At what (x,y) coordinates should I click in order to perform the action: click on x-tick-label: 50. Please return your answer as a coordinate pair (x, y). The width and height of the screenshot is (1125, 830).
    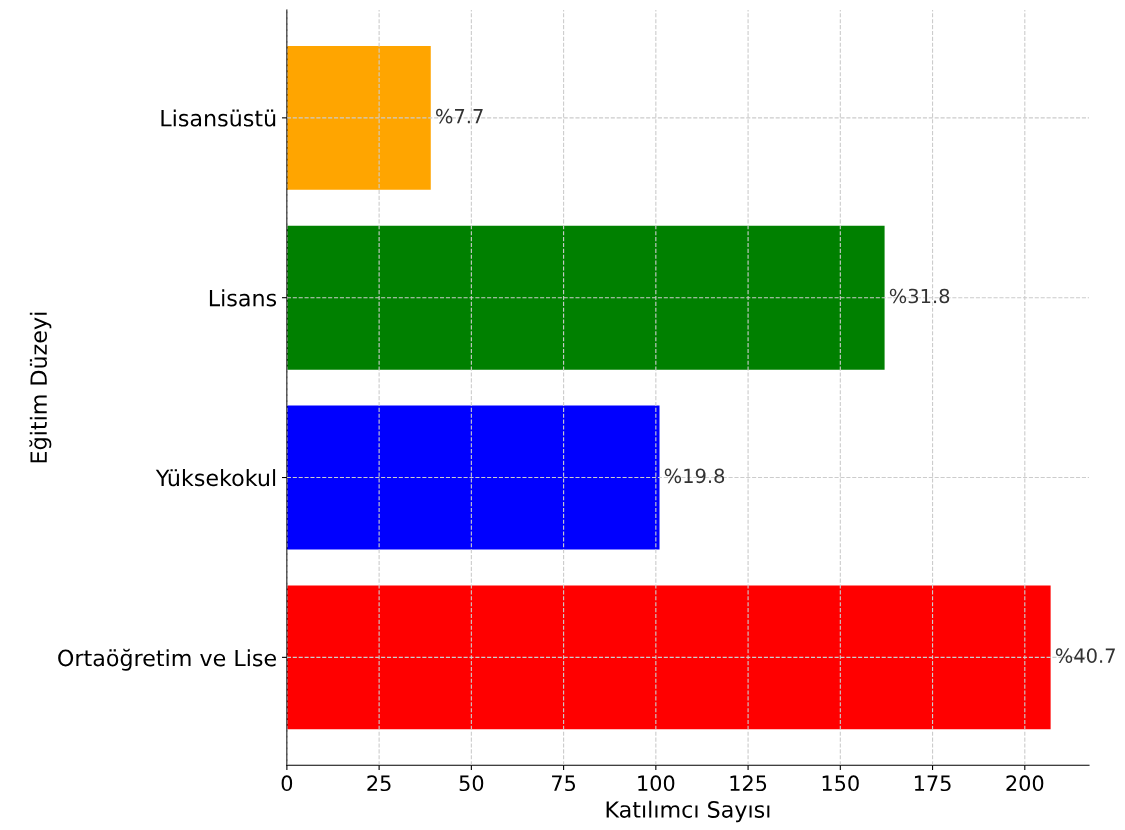
    Looking at the image, I should click on (471, 783).